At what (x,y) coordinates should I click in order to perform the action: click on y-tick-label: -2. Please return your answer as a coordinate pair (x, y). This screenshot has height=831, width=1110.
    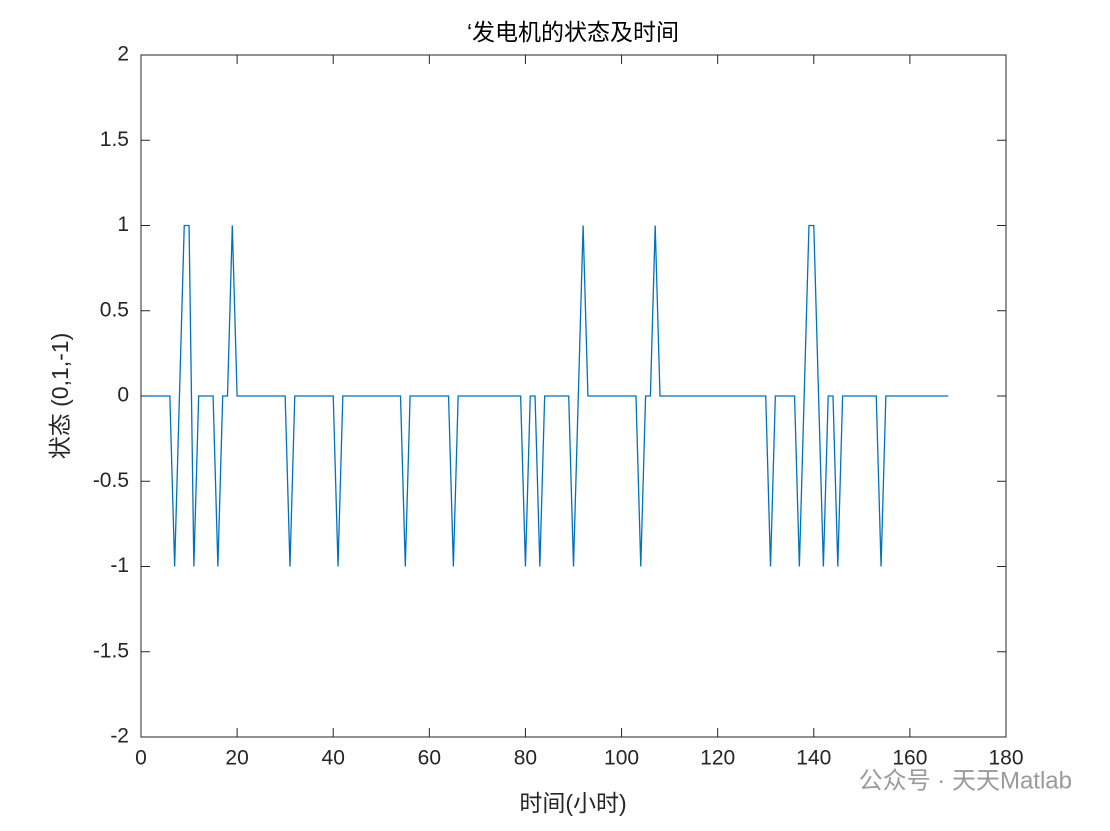
    Looking at the image, I should click on (119, 736).